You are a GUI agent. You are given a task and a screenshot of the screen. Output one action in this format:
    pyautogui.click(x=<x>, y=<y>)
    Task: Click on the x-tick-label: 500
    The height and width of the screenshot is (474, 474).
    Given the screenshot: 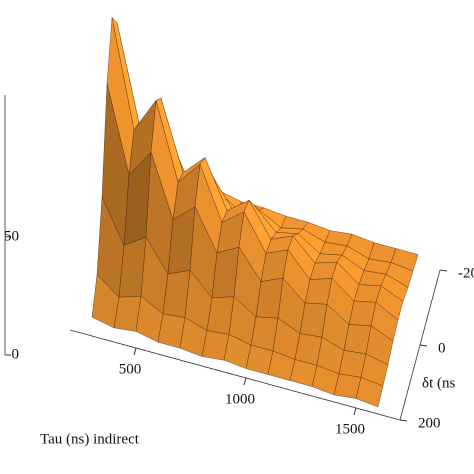 What is the action you would take?
    pyautogui.click(x=130, y=369)
    